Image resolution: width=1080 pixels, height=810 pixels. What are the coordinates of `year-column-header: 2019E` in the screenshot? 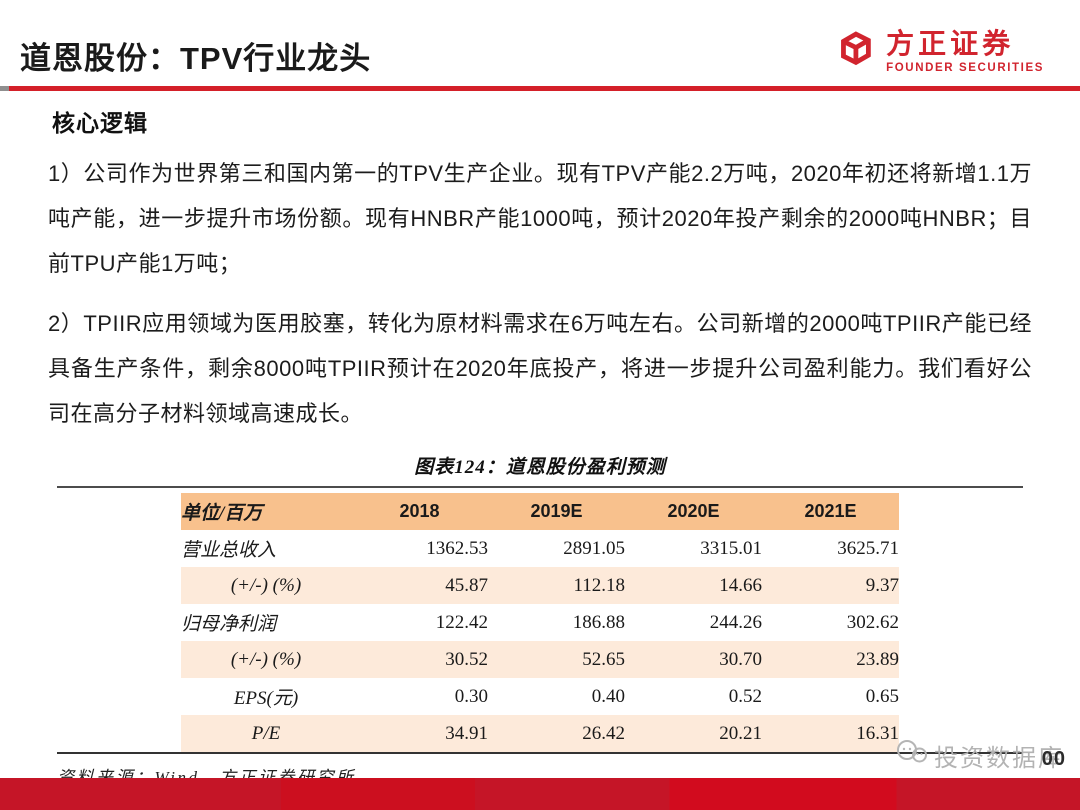 It's located at (556, 511).